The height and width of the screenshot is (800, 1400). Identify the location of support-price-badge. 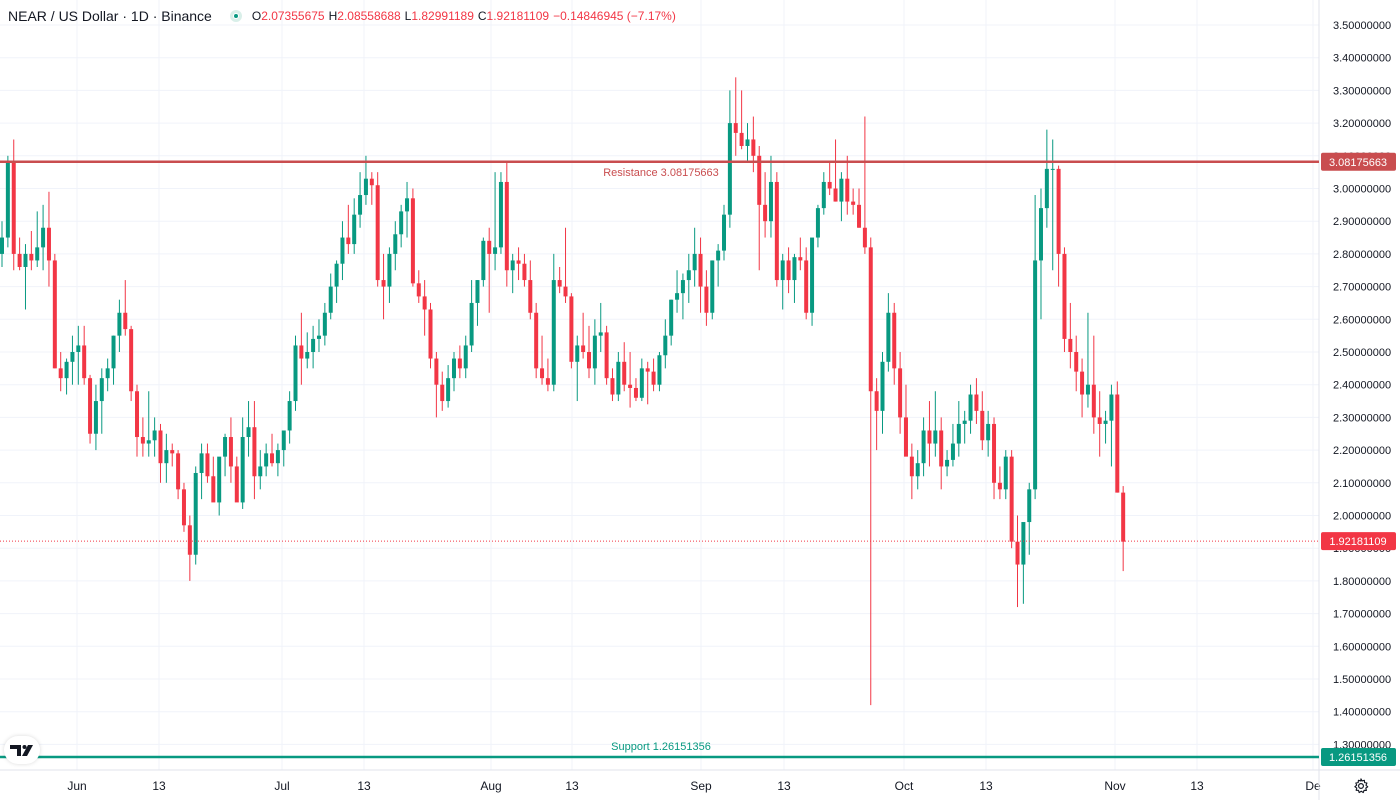
(1358, 757).